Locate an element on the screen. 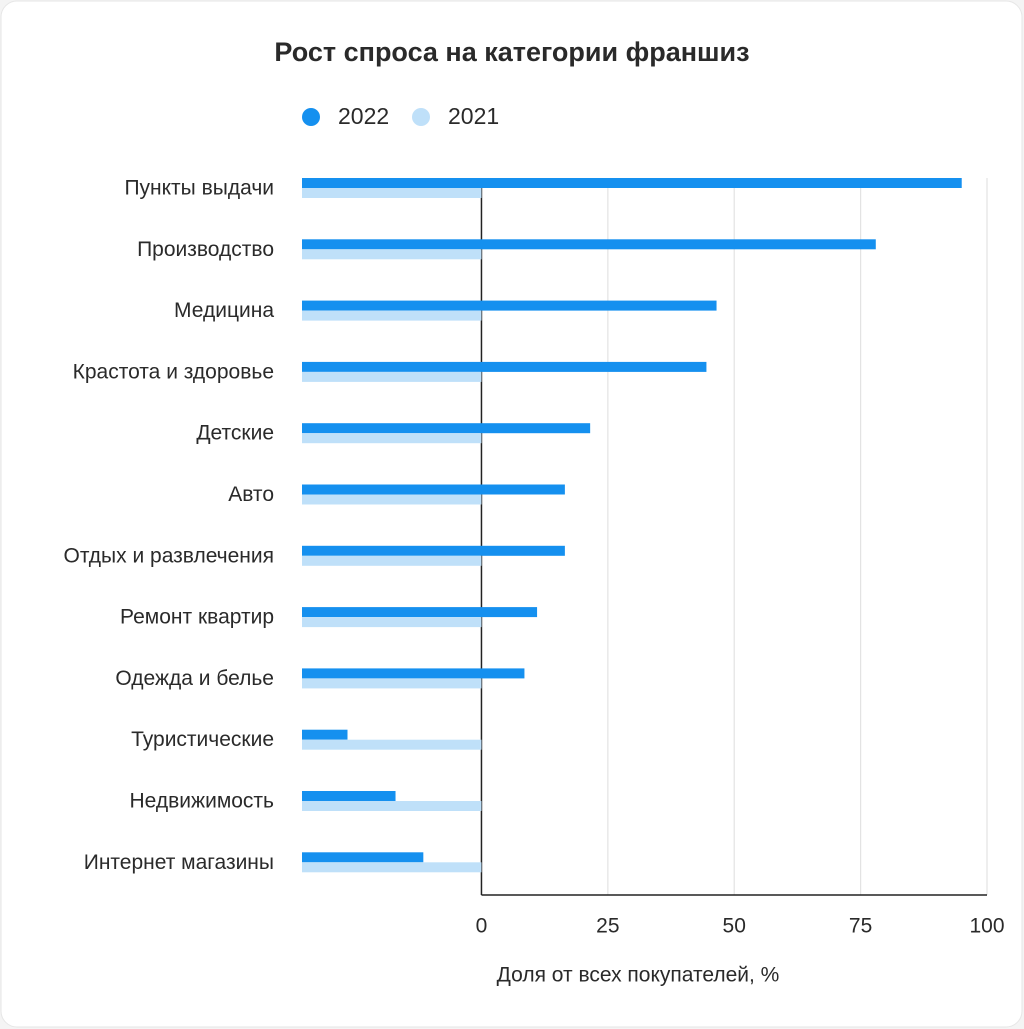 The height and width of the screenshot is (1029, 1024). x-tick-label: 50 is located at coordinates (734, 926).